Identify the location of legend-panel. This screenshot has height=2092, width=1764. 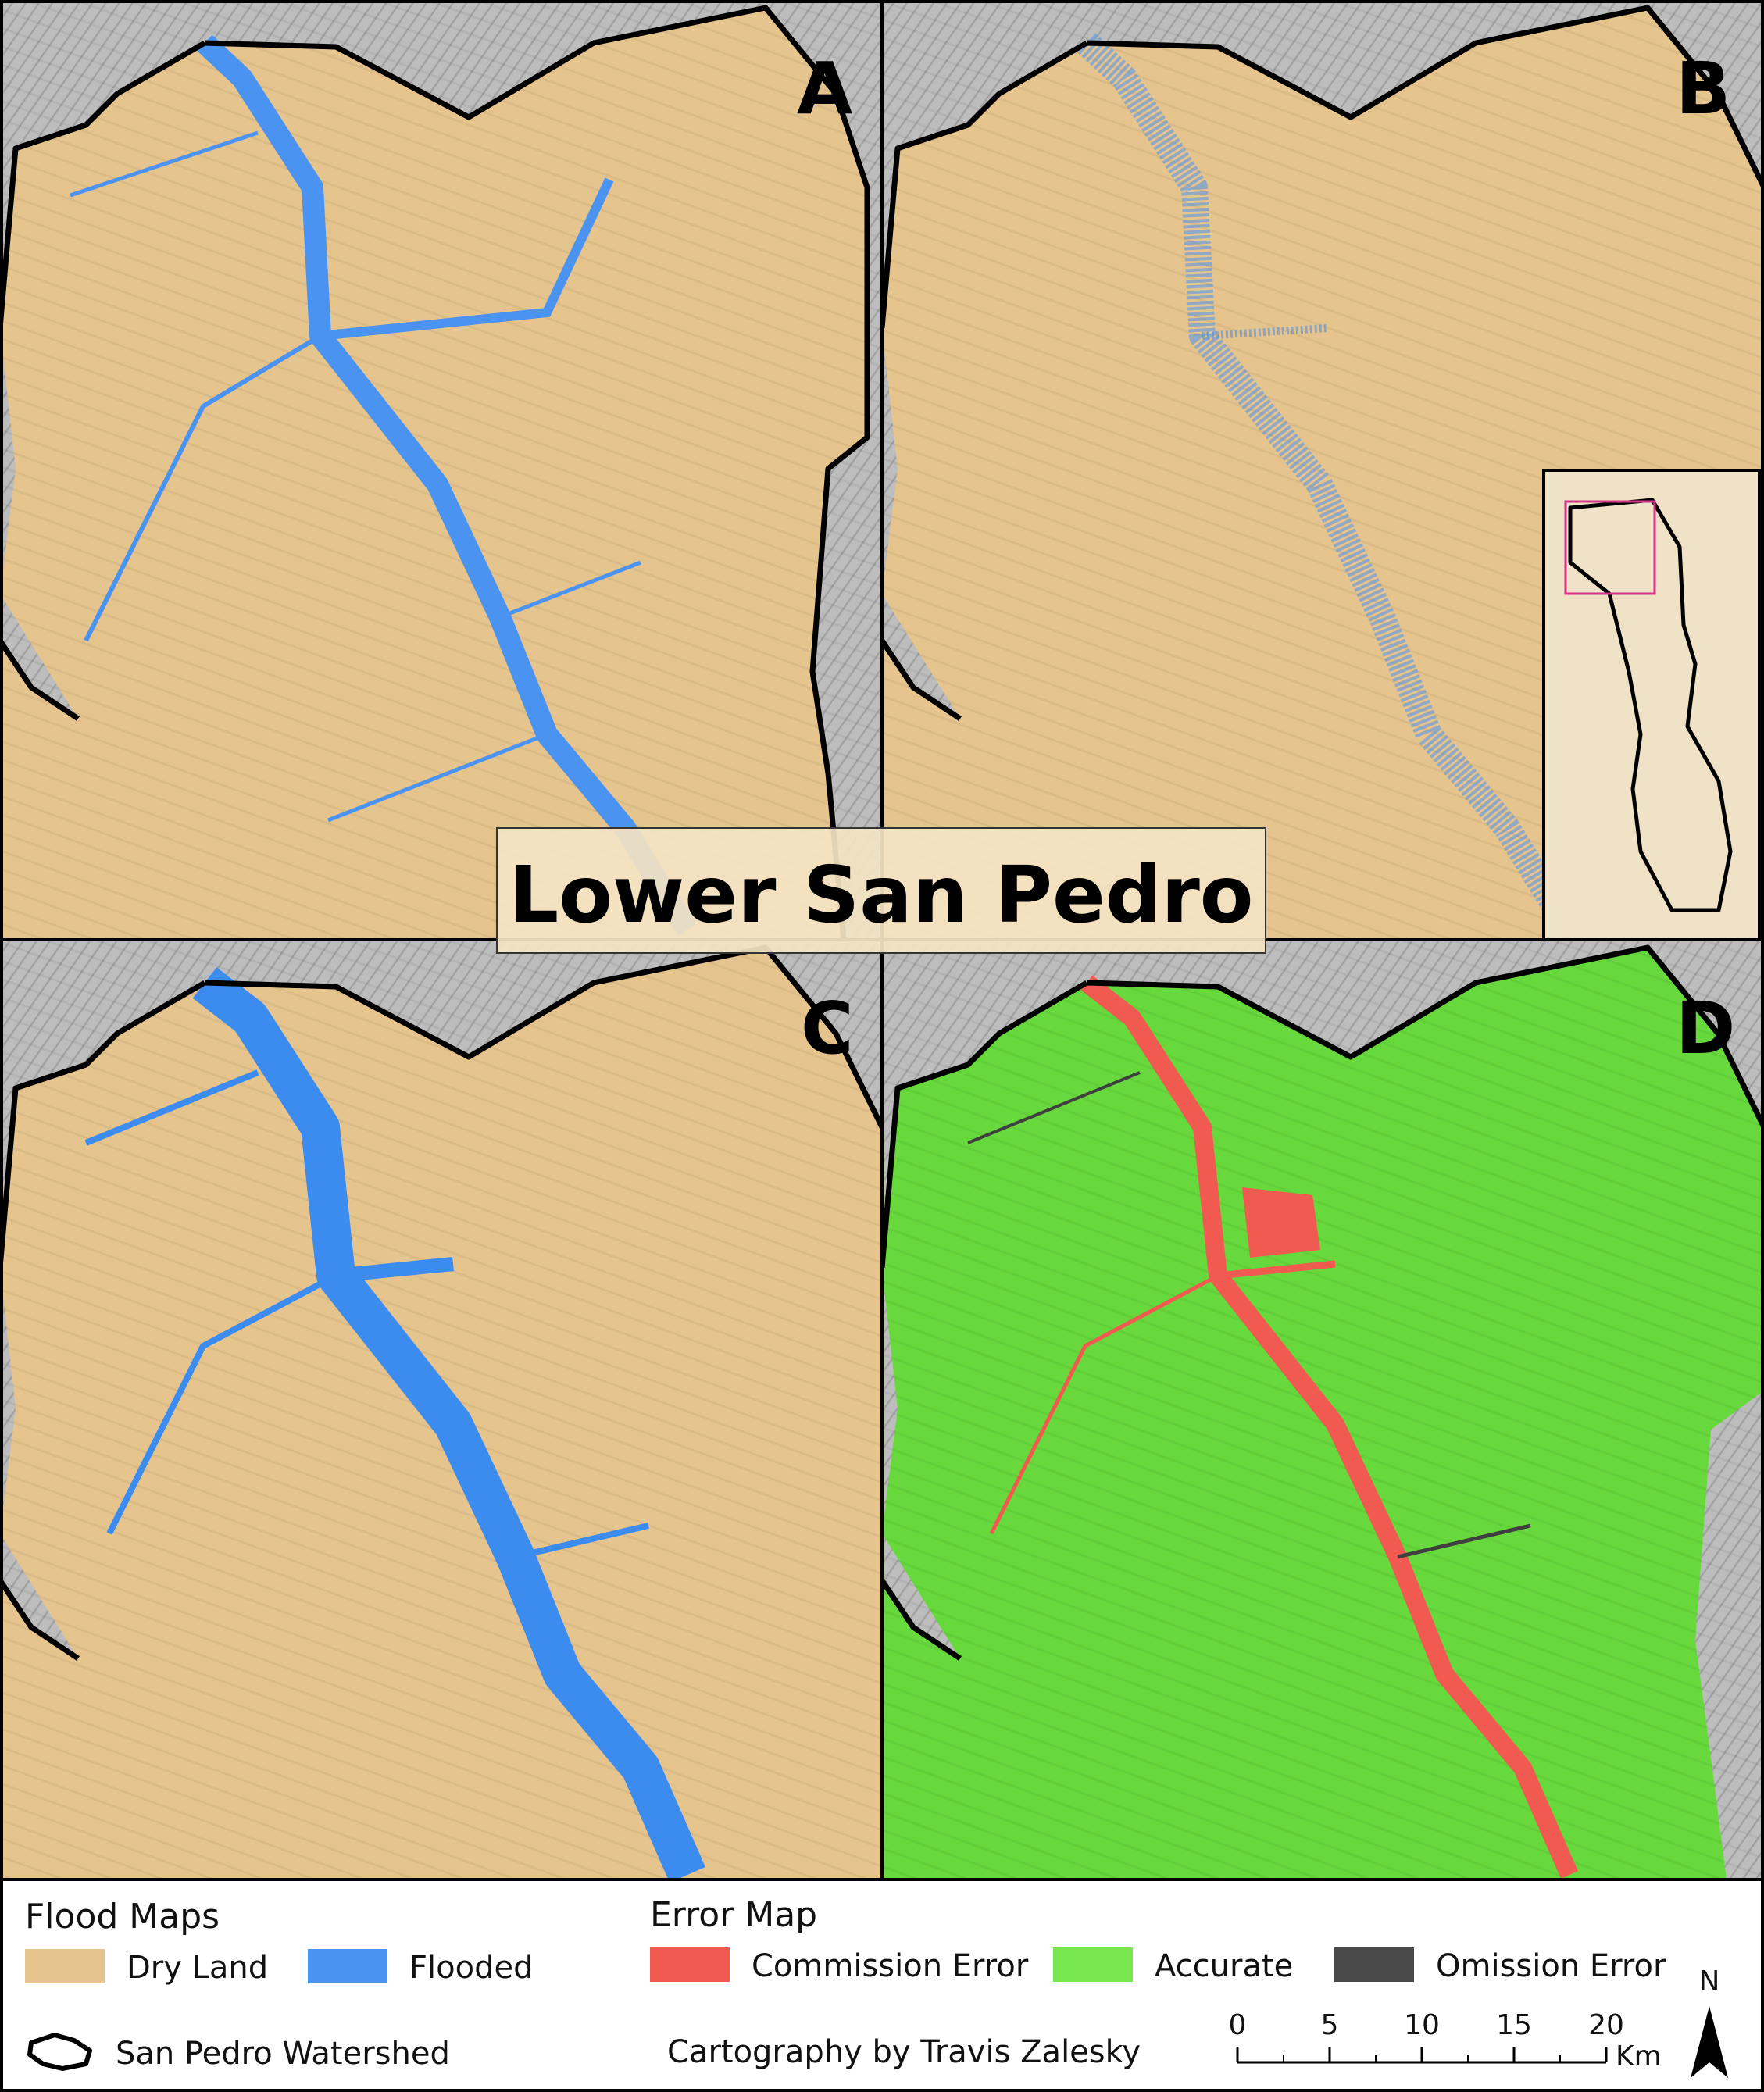
(882, 1985).